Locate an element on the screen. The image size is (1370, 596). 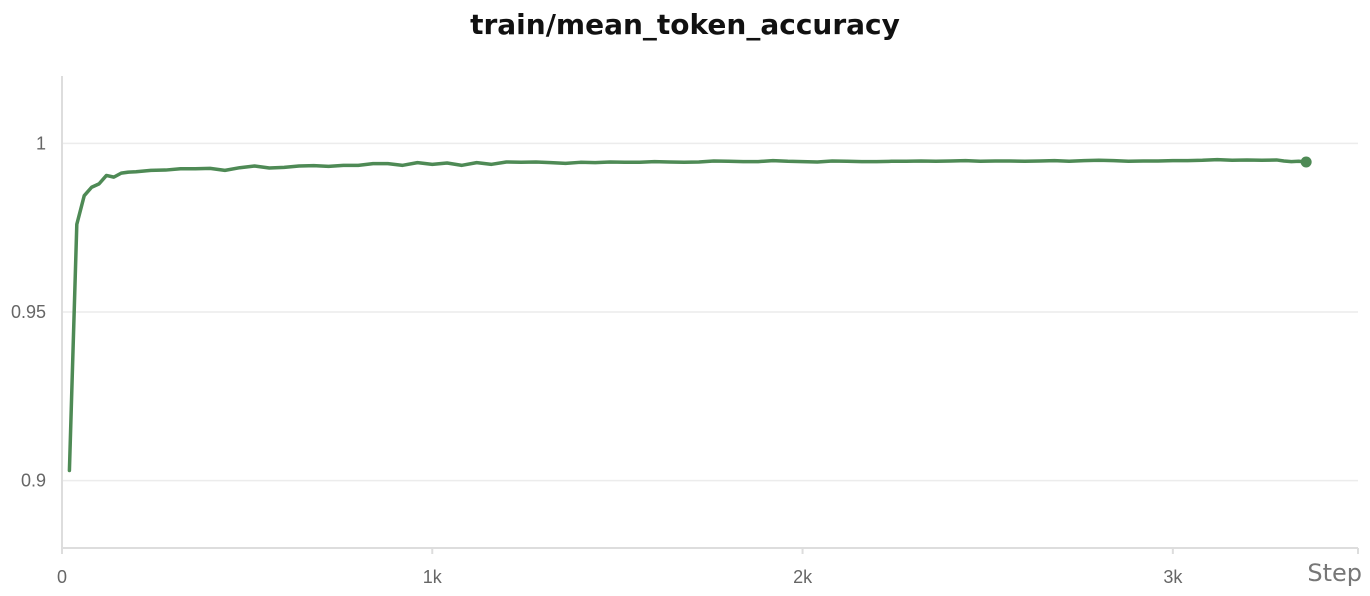
x-axis-title: Step is located at coordinates (1334, 573).